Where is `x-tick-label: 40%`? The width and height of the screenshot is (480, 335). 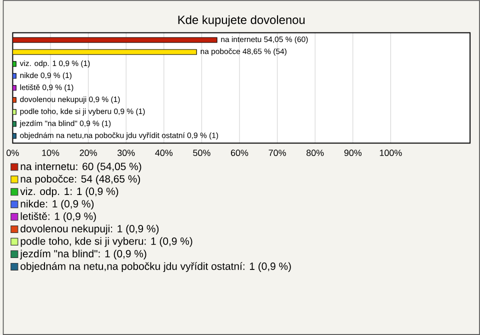 x-tick-label: 40% is located at coordinates (164, 153).